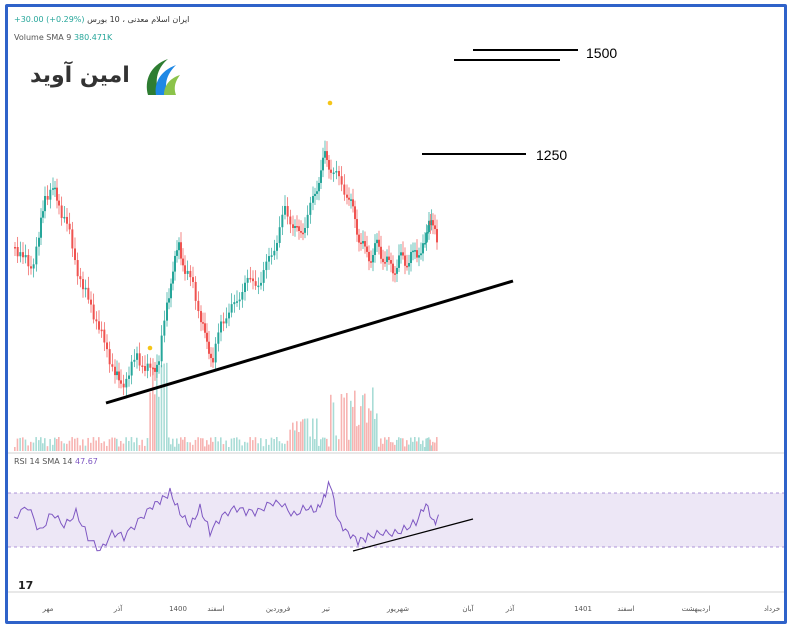 The image size is (794, 631). Describe the element at coordinates (86, 461) in the screenshot. I see `rsi-indicator-value: 47.67` at that location.